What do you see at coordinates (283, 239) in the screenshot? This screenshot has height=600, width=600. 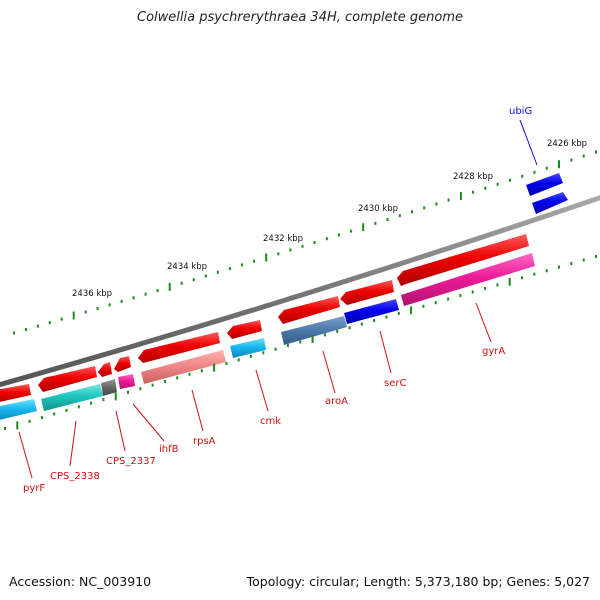 I see `ruler-label-2432: 2432 kbp` at bounding box center [283, 239].